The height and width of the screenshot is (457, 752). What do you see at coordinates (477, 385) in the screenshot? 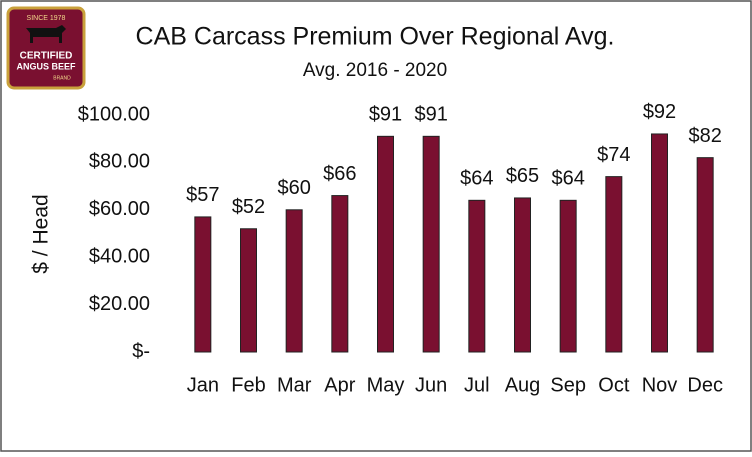
I see `x-tick-label: Jul` at bounding box center [477, 385].